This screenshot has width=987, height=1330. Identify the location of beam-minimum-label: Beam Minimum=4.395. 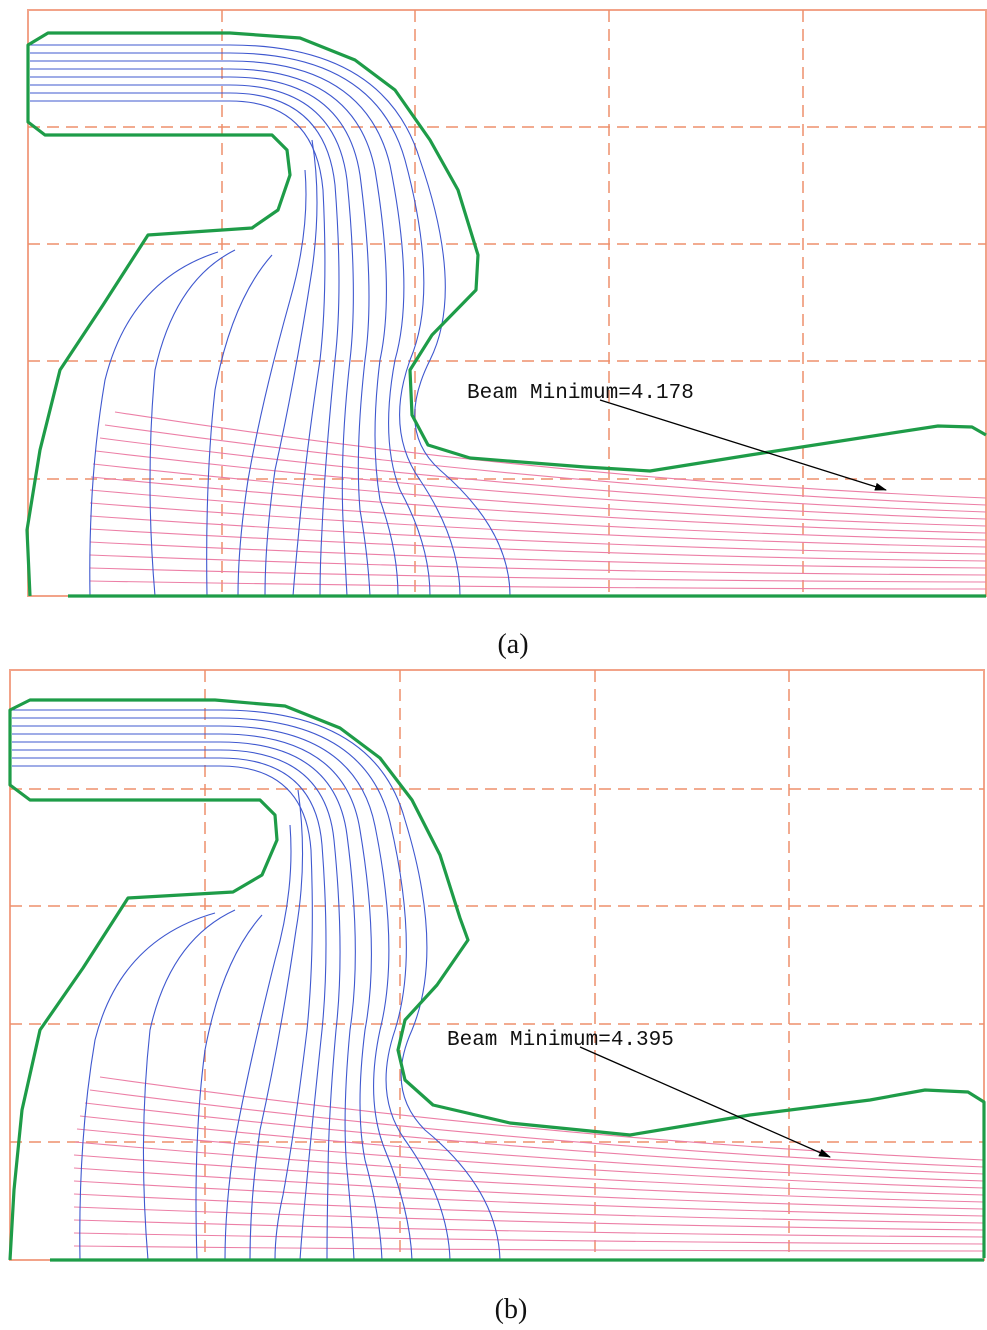
(560, 1040).